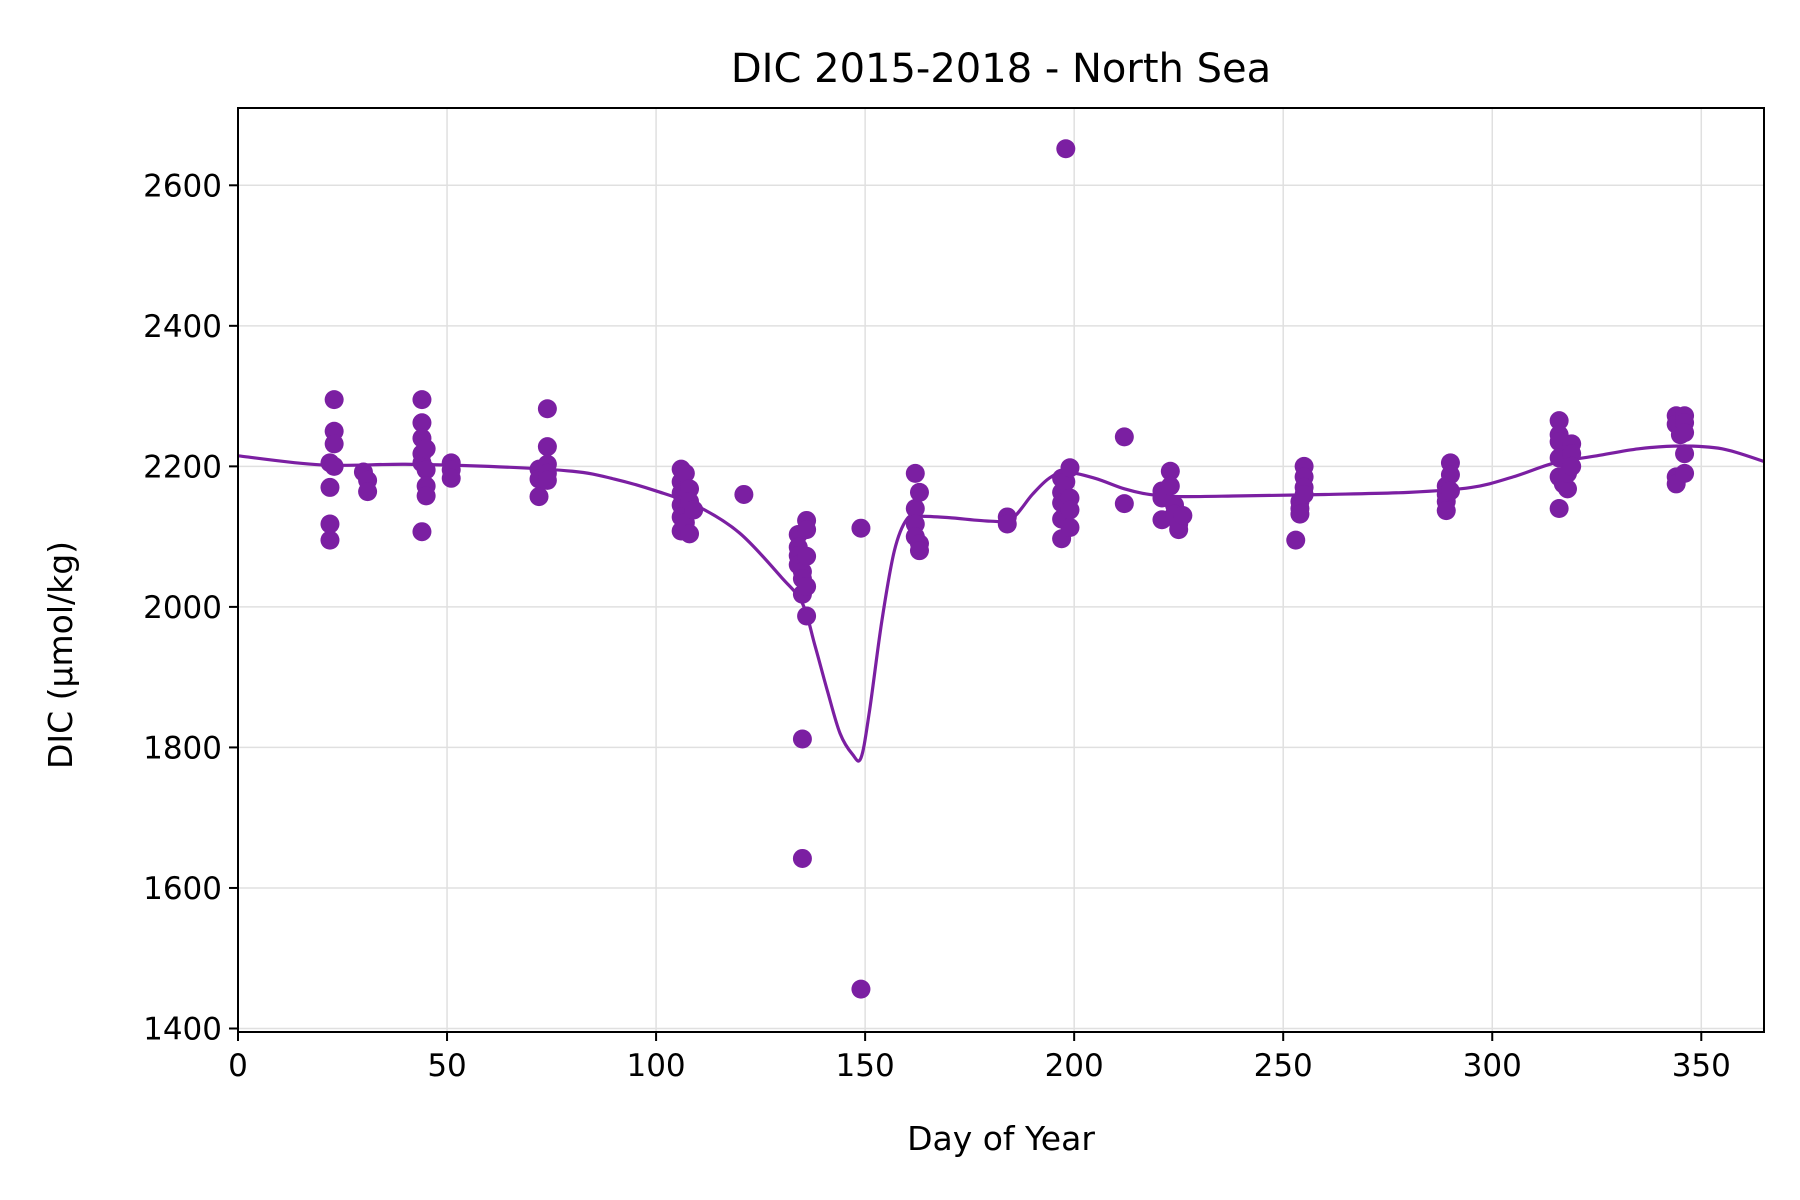 The width and height of the screenshot is (1800, 1200). Describe the element at coordinates (1001, 1138) in the screenshot. I see `x-axis-title: Day of Year` at that location.